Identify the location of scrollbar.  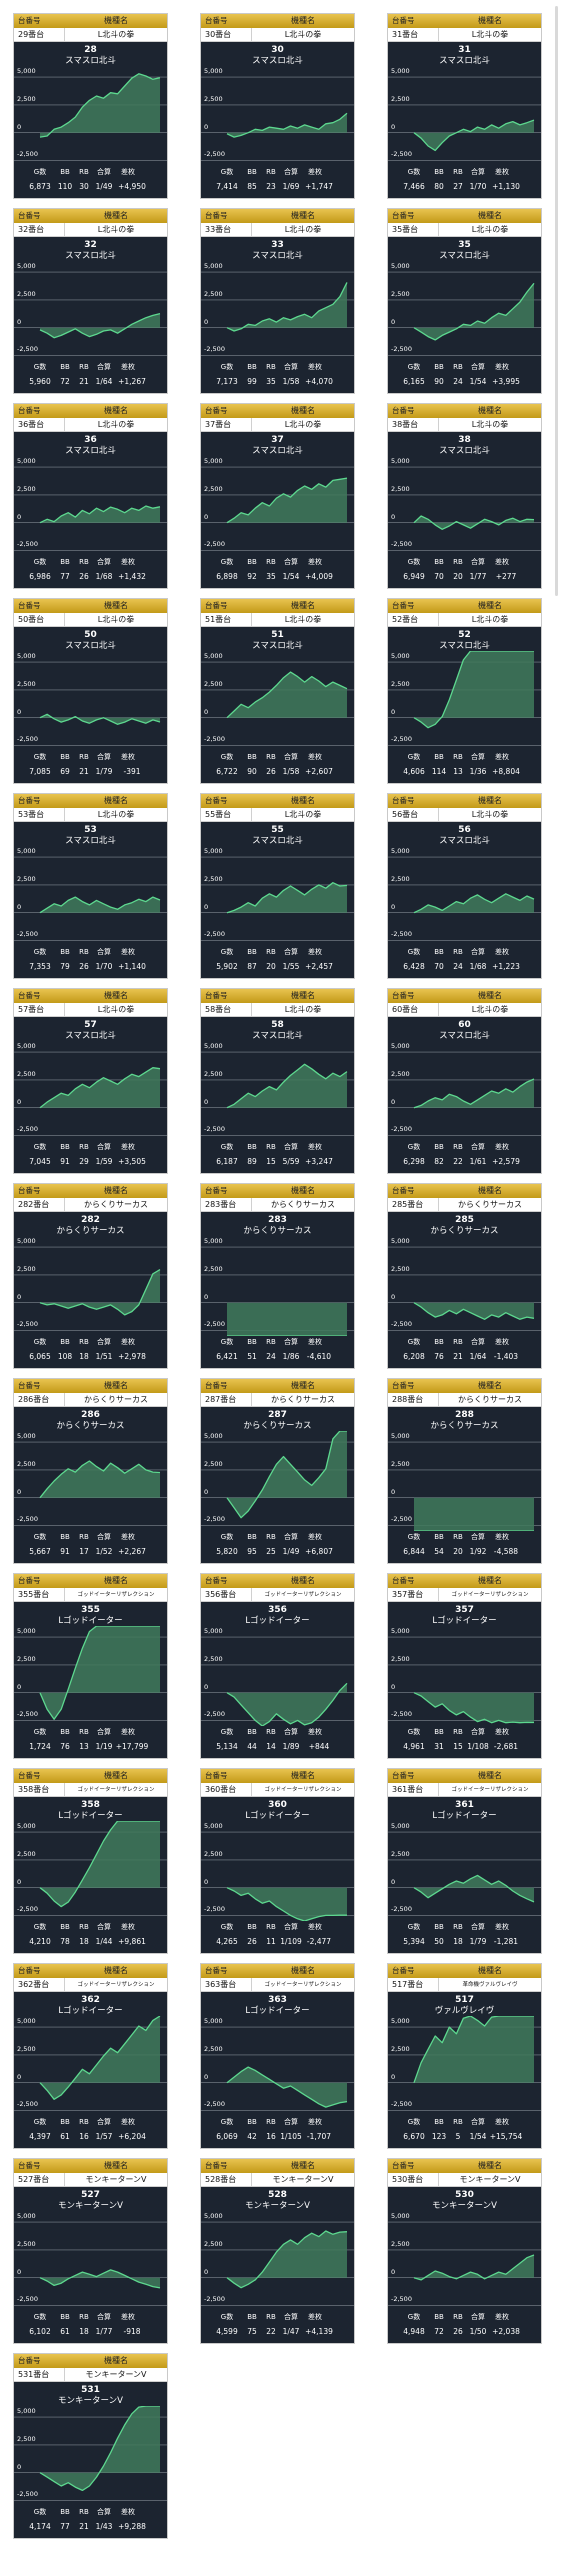
(557, 300).